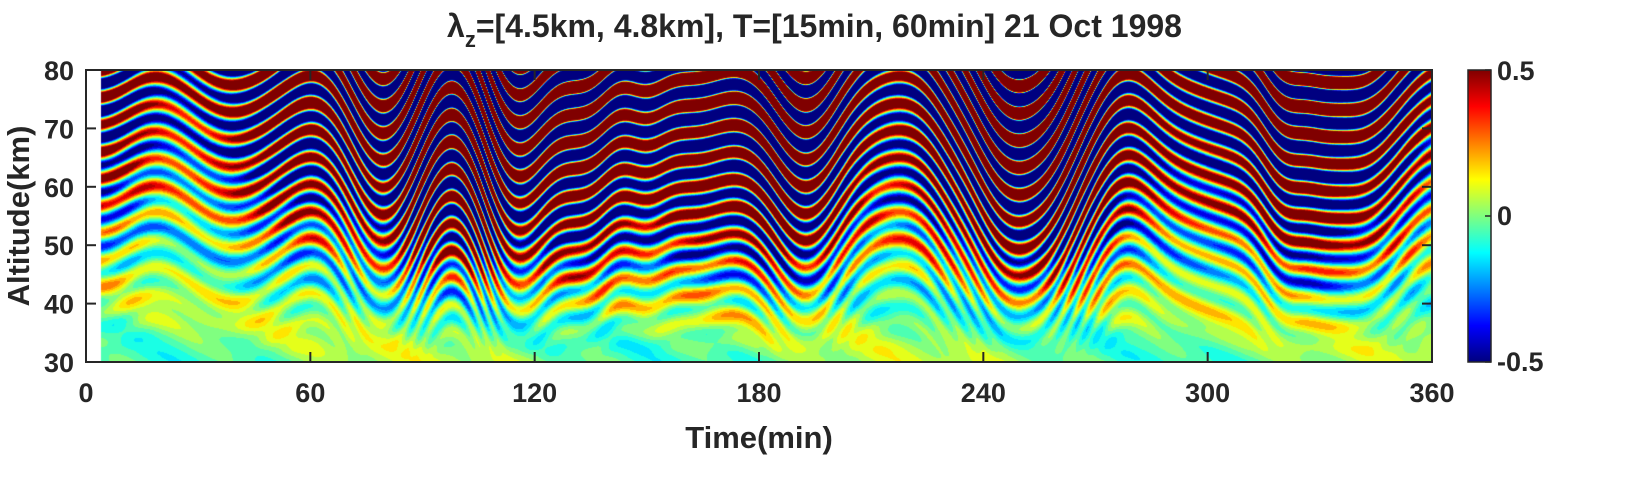 This screenshot has width=1629, height=486. I want to click on x-tick-label: 300, so click(1207, 393).